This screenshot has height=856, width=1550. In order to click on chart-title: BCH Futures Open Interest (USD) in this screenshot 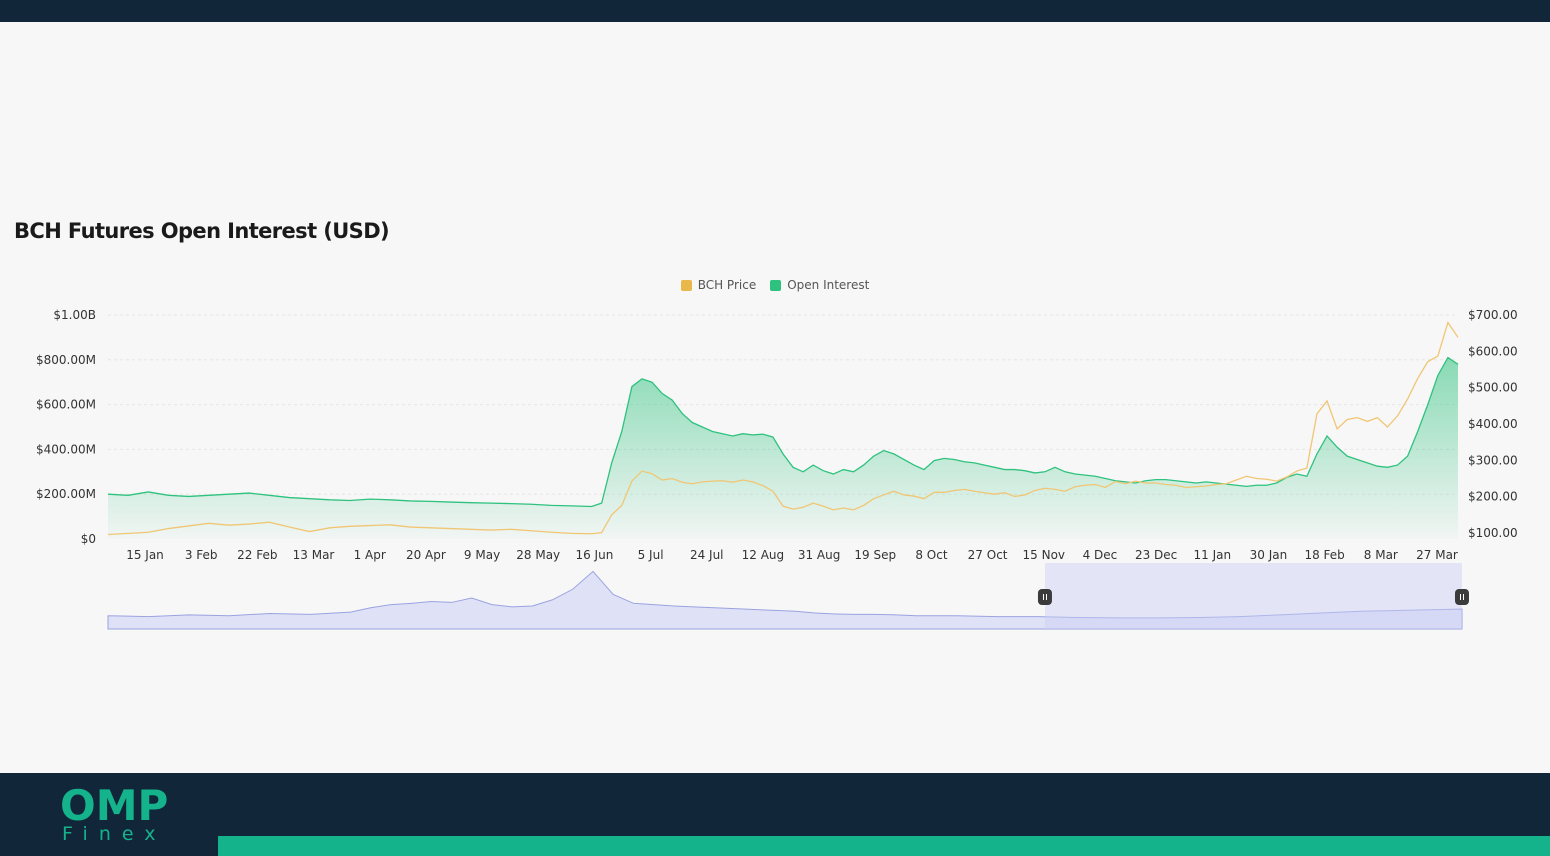, I will do `click(202, 231)`.